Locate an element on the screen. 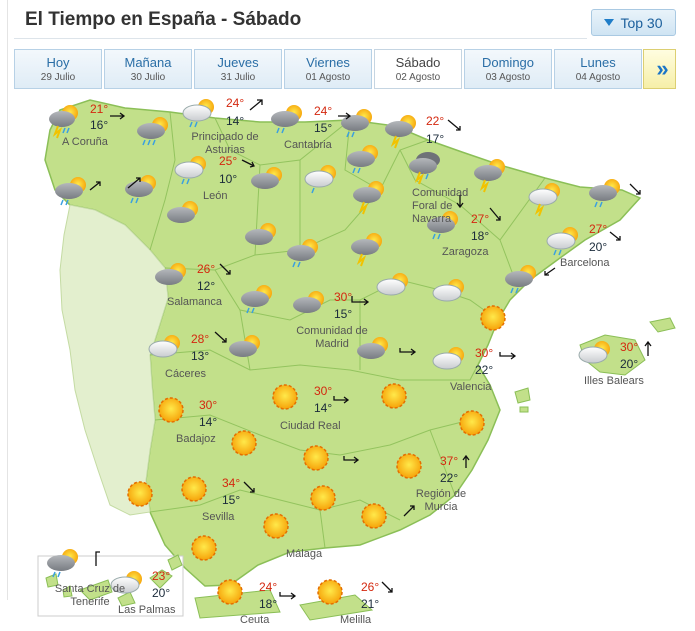 The width and height of the screenshot is (695, 631). city-label: Illes Balears is located at coordinates (614, 381).